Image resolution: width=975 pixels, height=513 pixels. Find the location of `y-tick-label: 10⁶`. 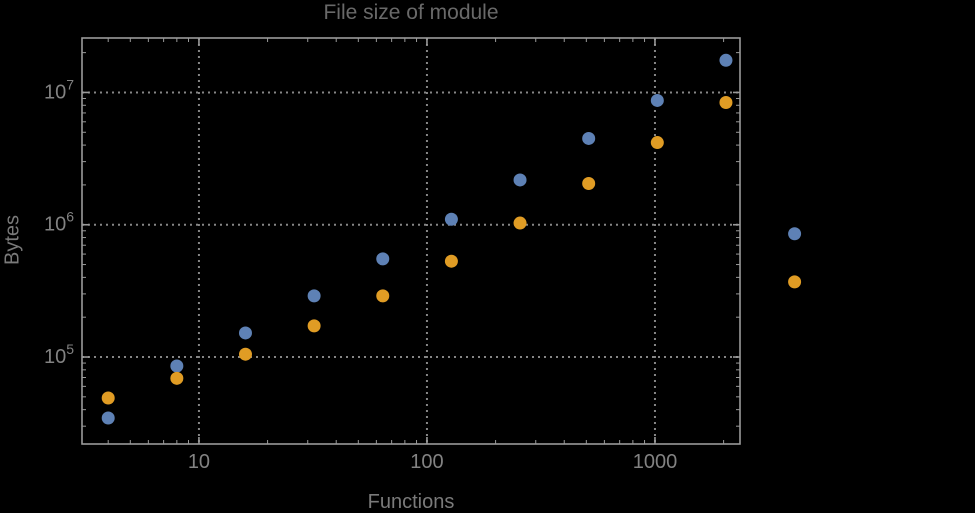

y-tick-label: 10⁶ is located at coordinates (59, 222).